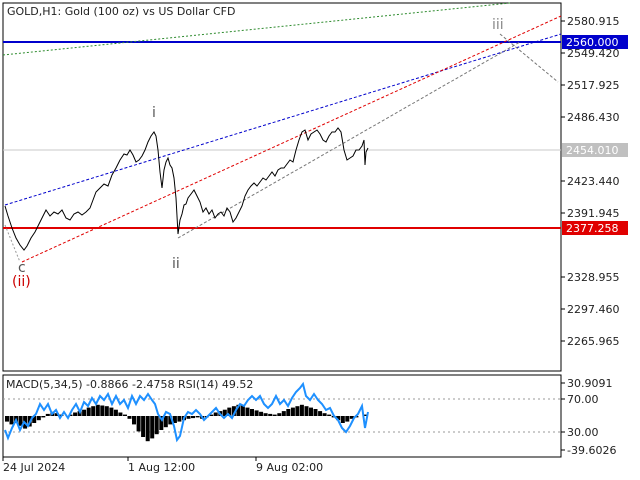 The width and height of the screenshot is (640, 480). I want to click on indicator-tick: 70.00, so click(583, 399).